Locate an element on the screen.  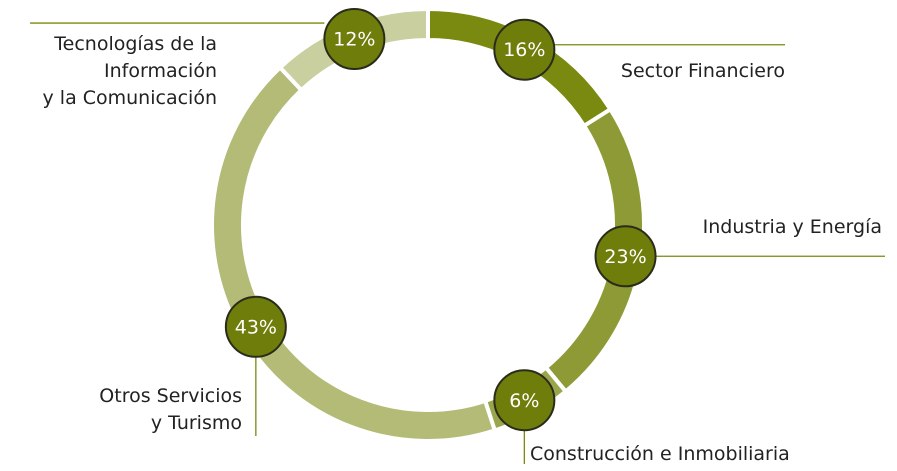
value-label: 12% is located at coordinates (354, 40).